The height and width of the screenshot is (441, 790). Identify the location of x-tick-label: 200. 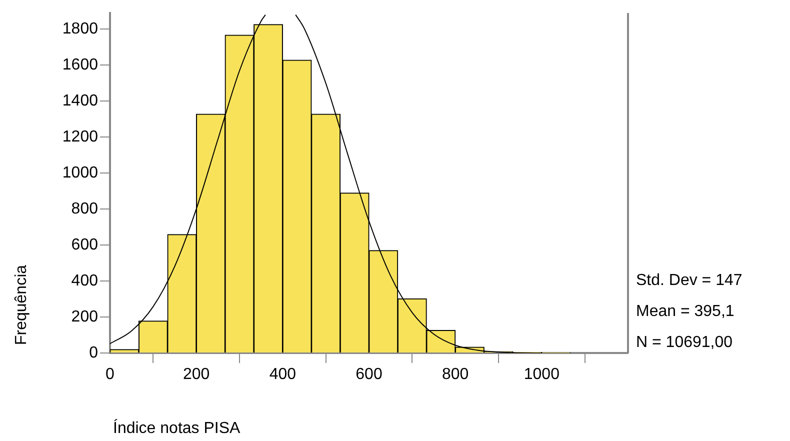
(196, 375).